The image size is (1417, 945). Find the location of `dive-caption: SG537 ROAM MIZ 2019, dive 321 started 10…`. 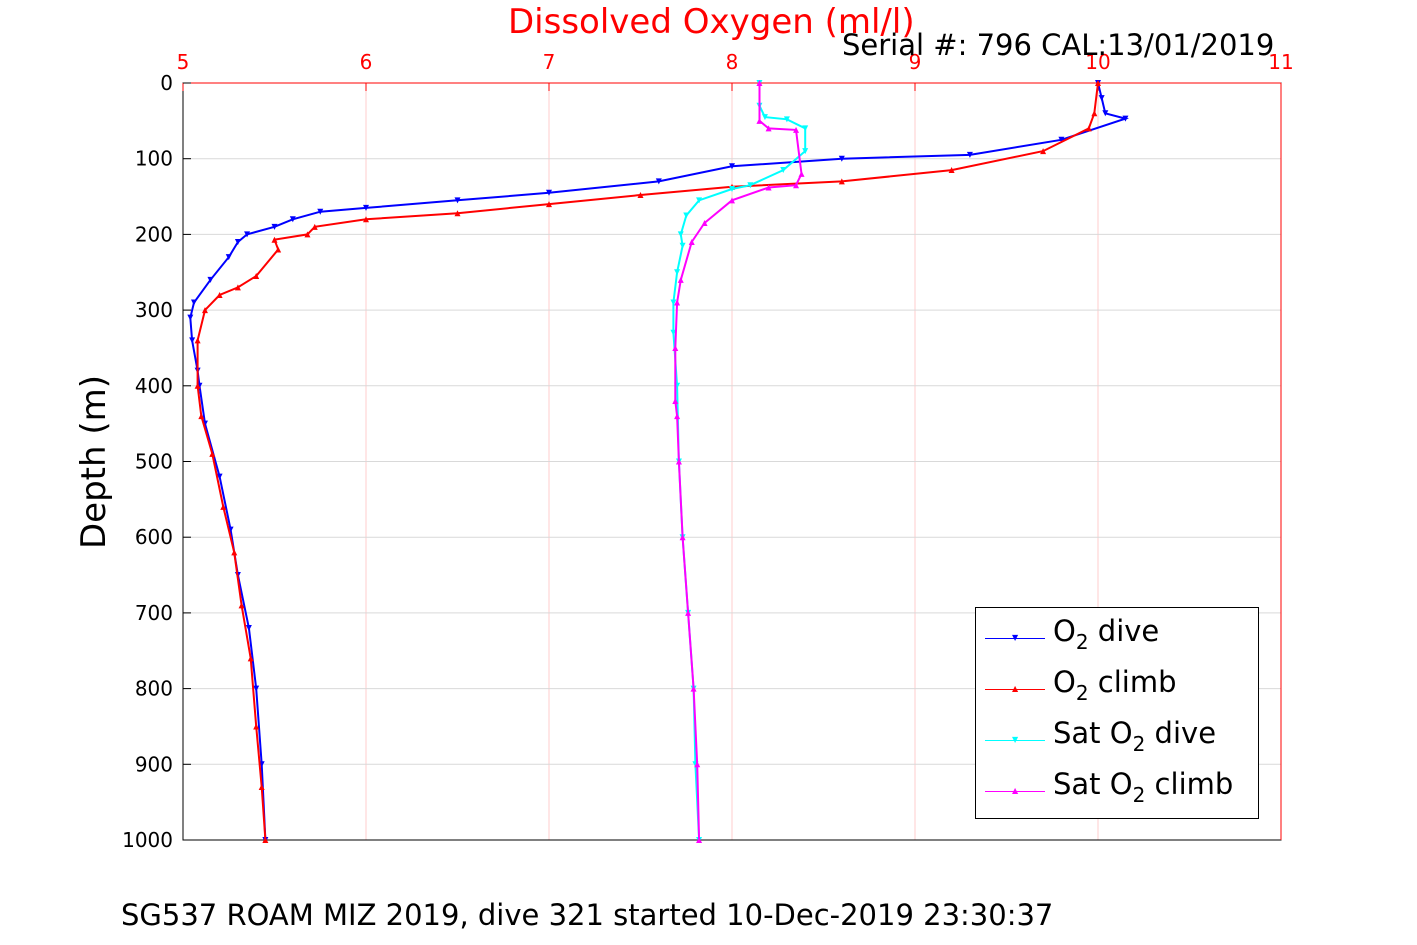

dive-caption: SG537 ROAM MIZ 2019, dive 321 started 10… is located at coordinates (587, 915).